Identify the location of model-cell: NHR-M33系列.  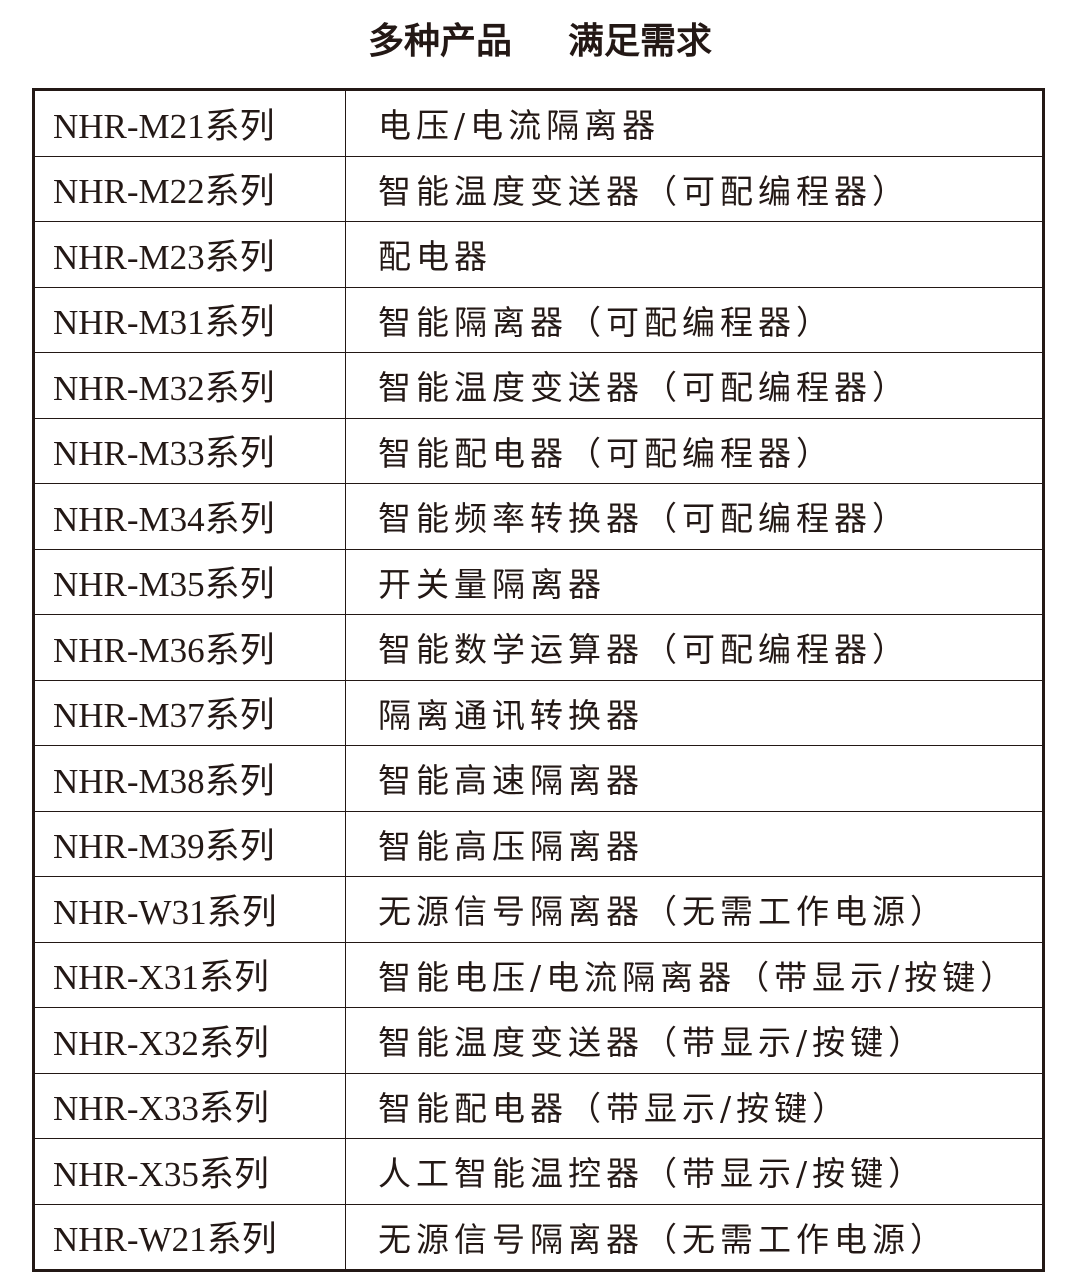
(189, 450).